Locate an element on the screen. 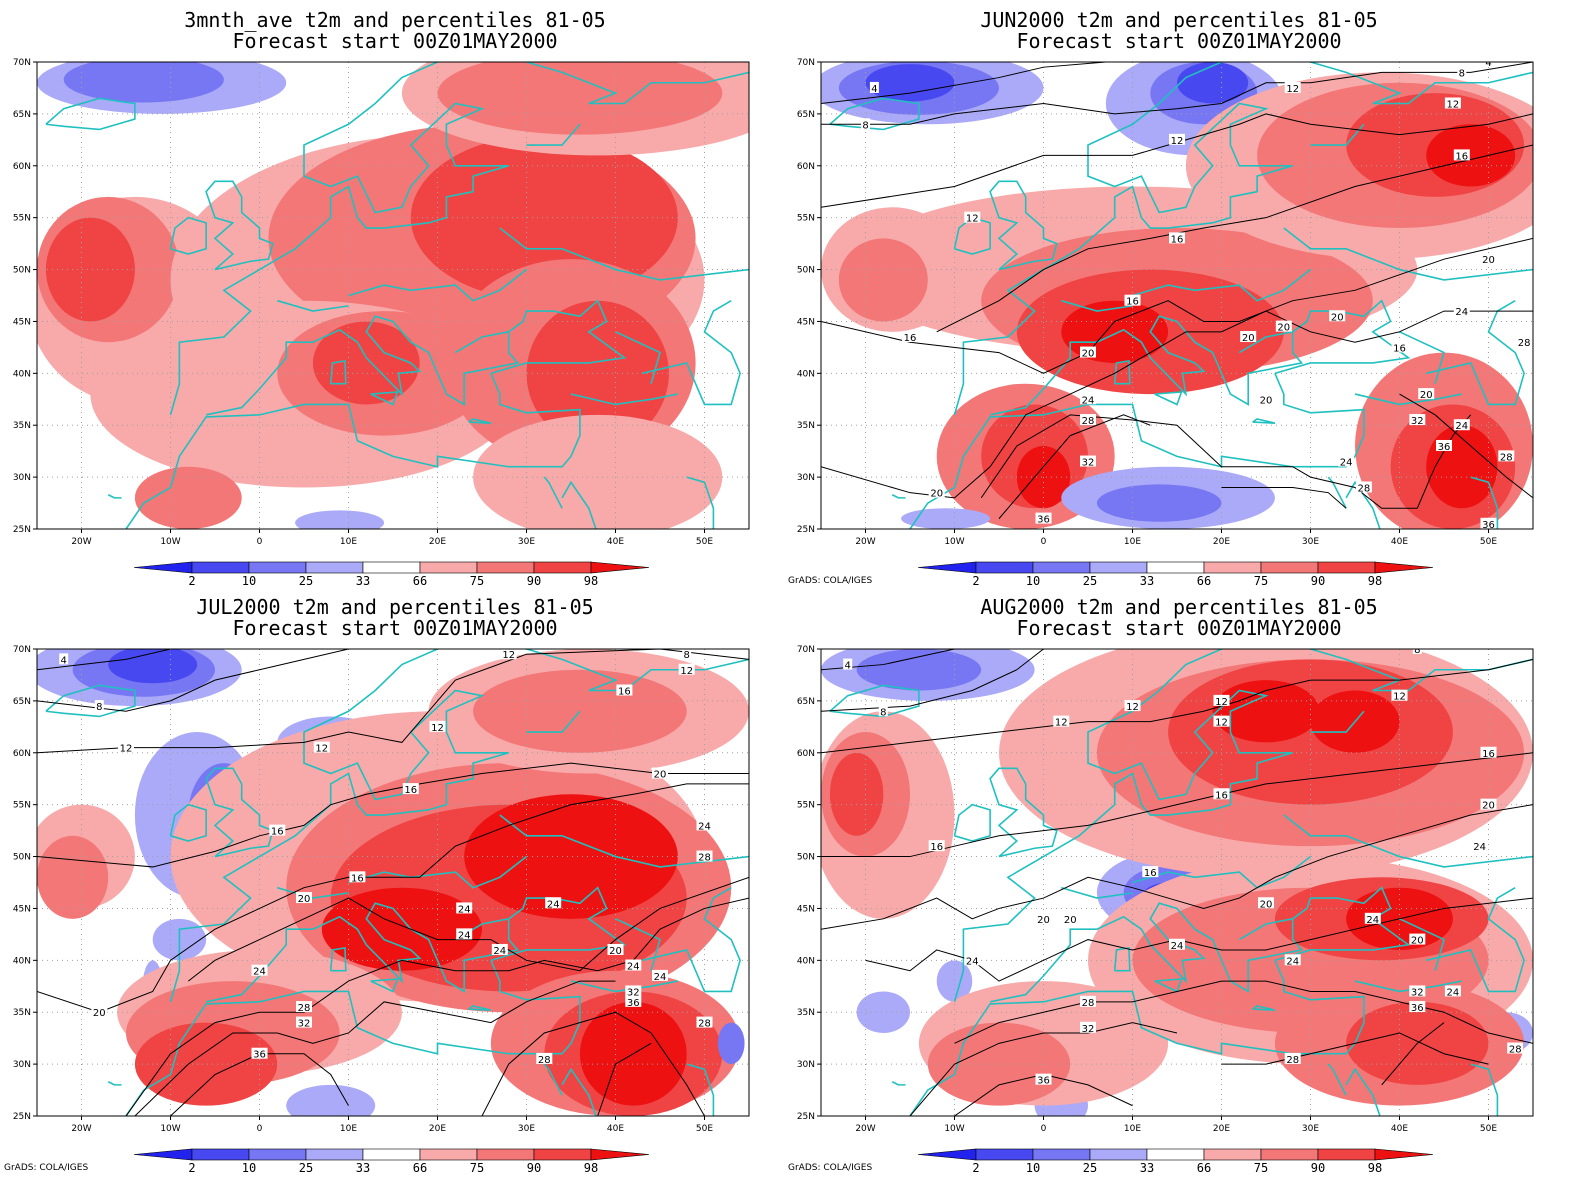 The height and width of the screenshot is (1196, 1596). colorbar-label: 33 is located at coordinates (363, 581).